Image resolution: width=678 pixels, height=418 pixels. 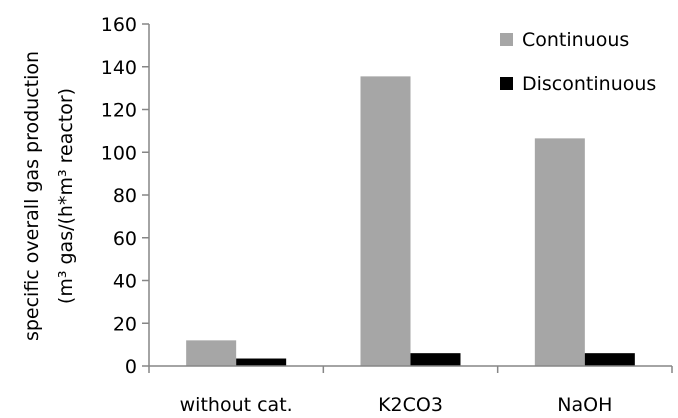 I want to click on y-tick-label: 140, so click(x=119, y=68).